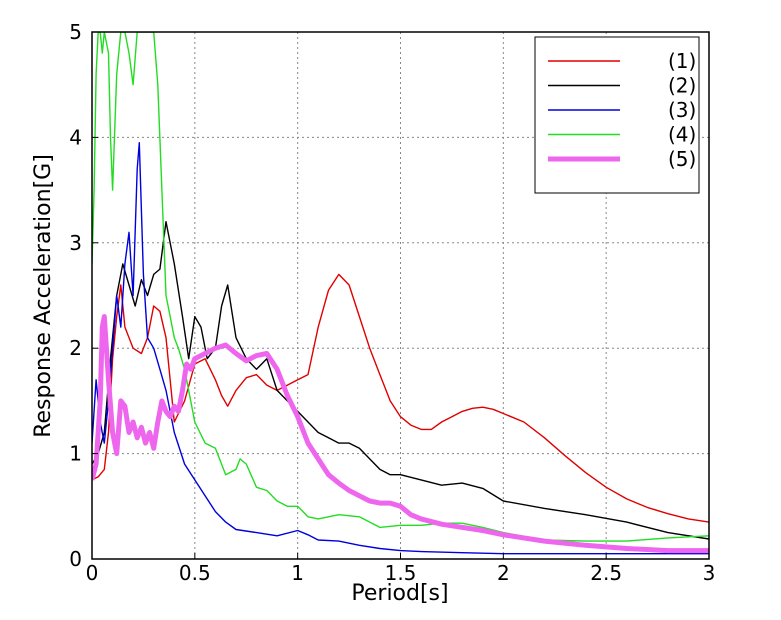 Image resolution: width=781 pixels, height=620 pixels. Describe the element at coordinates (75, 32) in the screenshot. I see `y-tick-label: 5` at that location.